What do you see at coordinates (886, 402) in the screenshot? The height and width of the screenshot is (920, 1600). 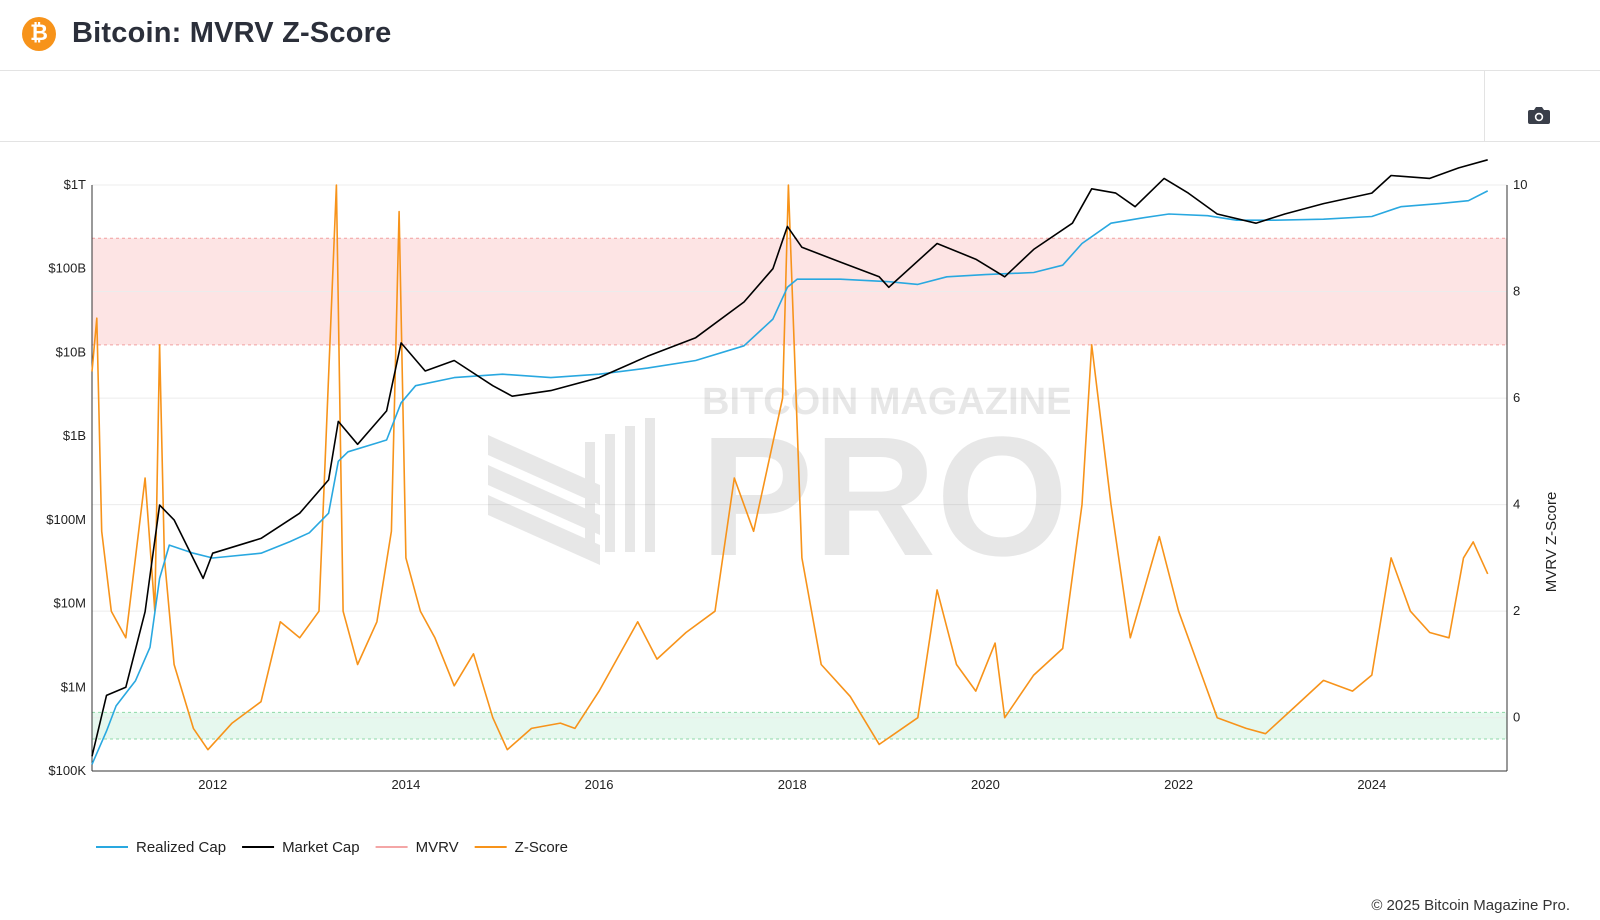 I see `watermark-line1: BITCOIN MAGAZINE` at bounding box center [886, 402].